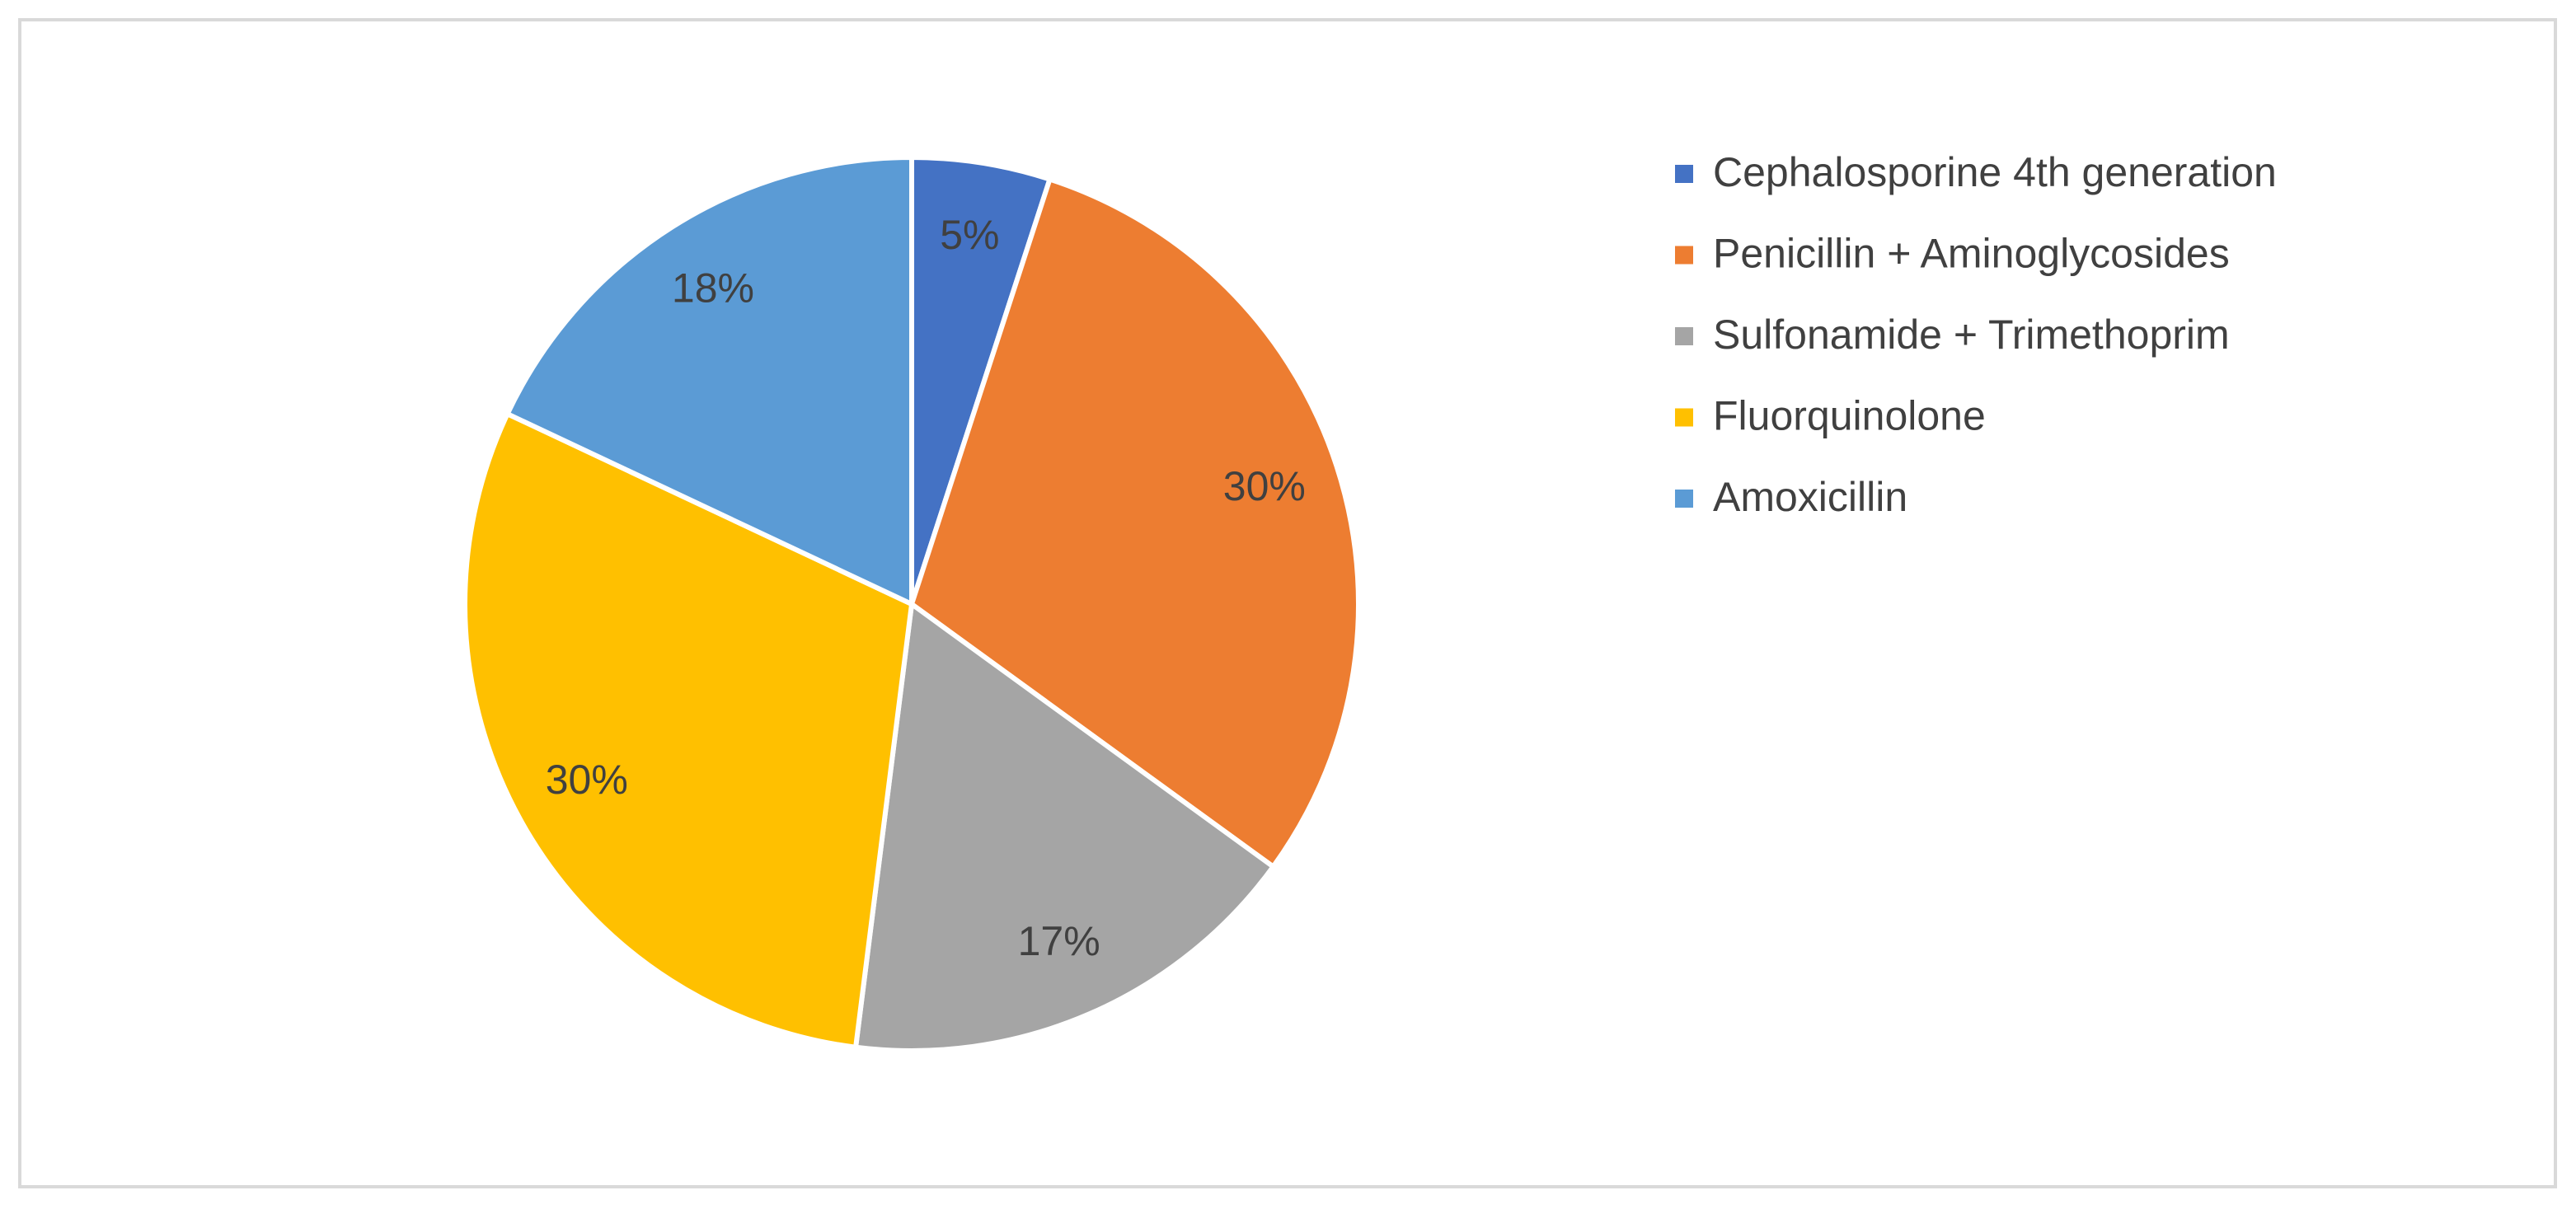 The width and height of the screenshot is (2576, 1209). I want to click on legend-label: Penicillin + Aminoglycosides, so click(1971, 254).